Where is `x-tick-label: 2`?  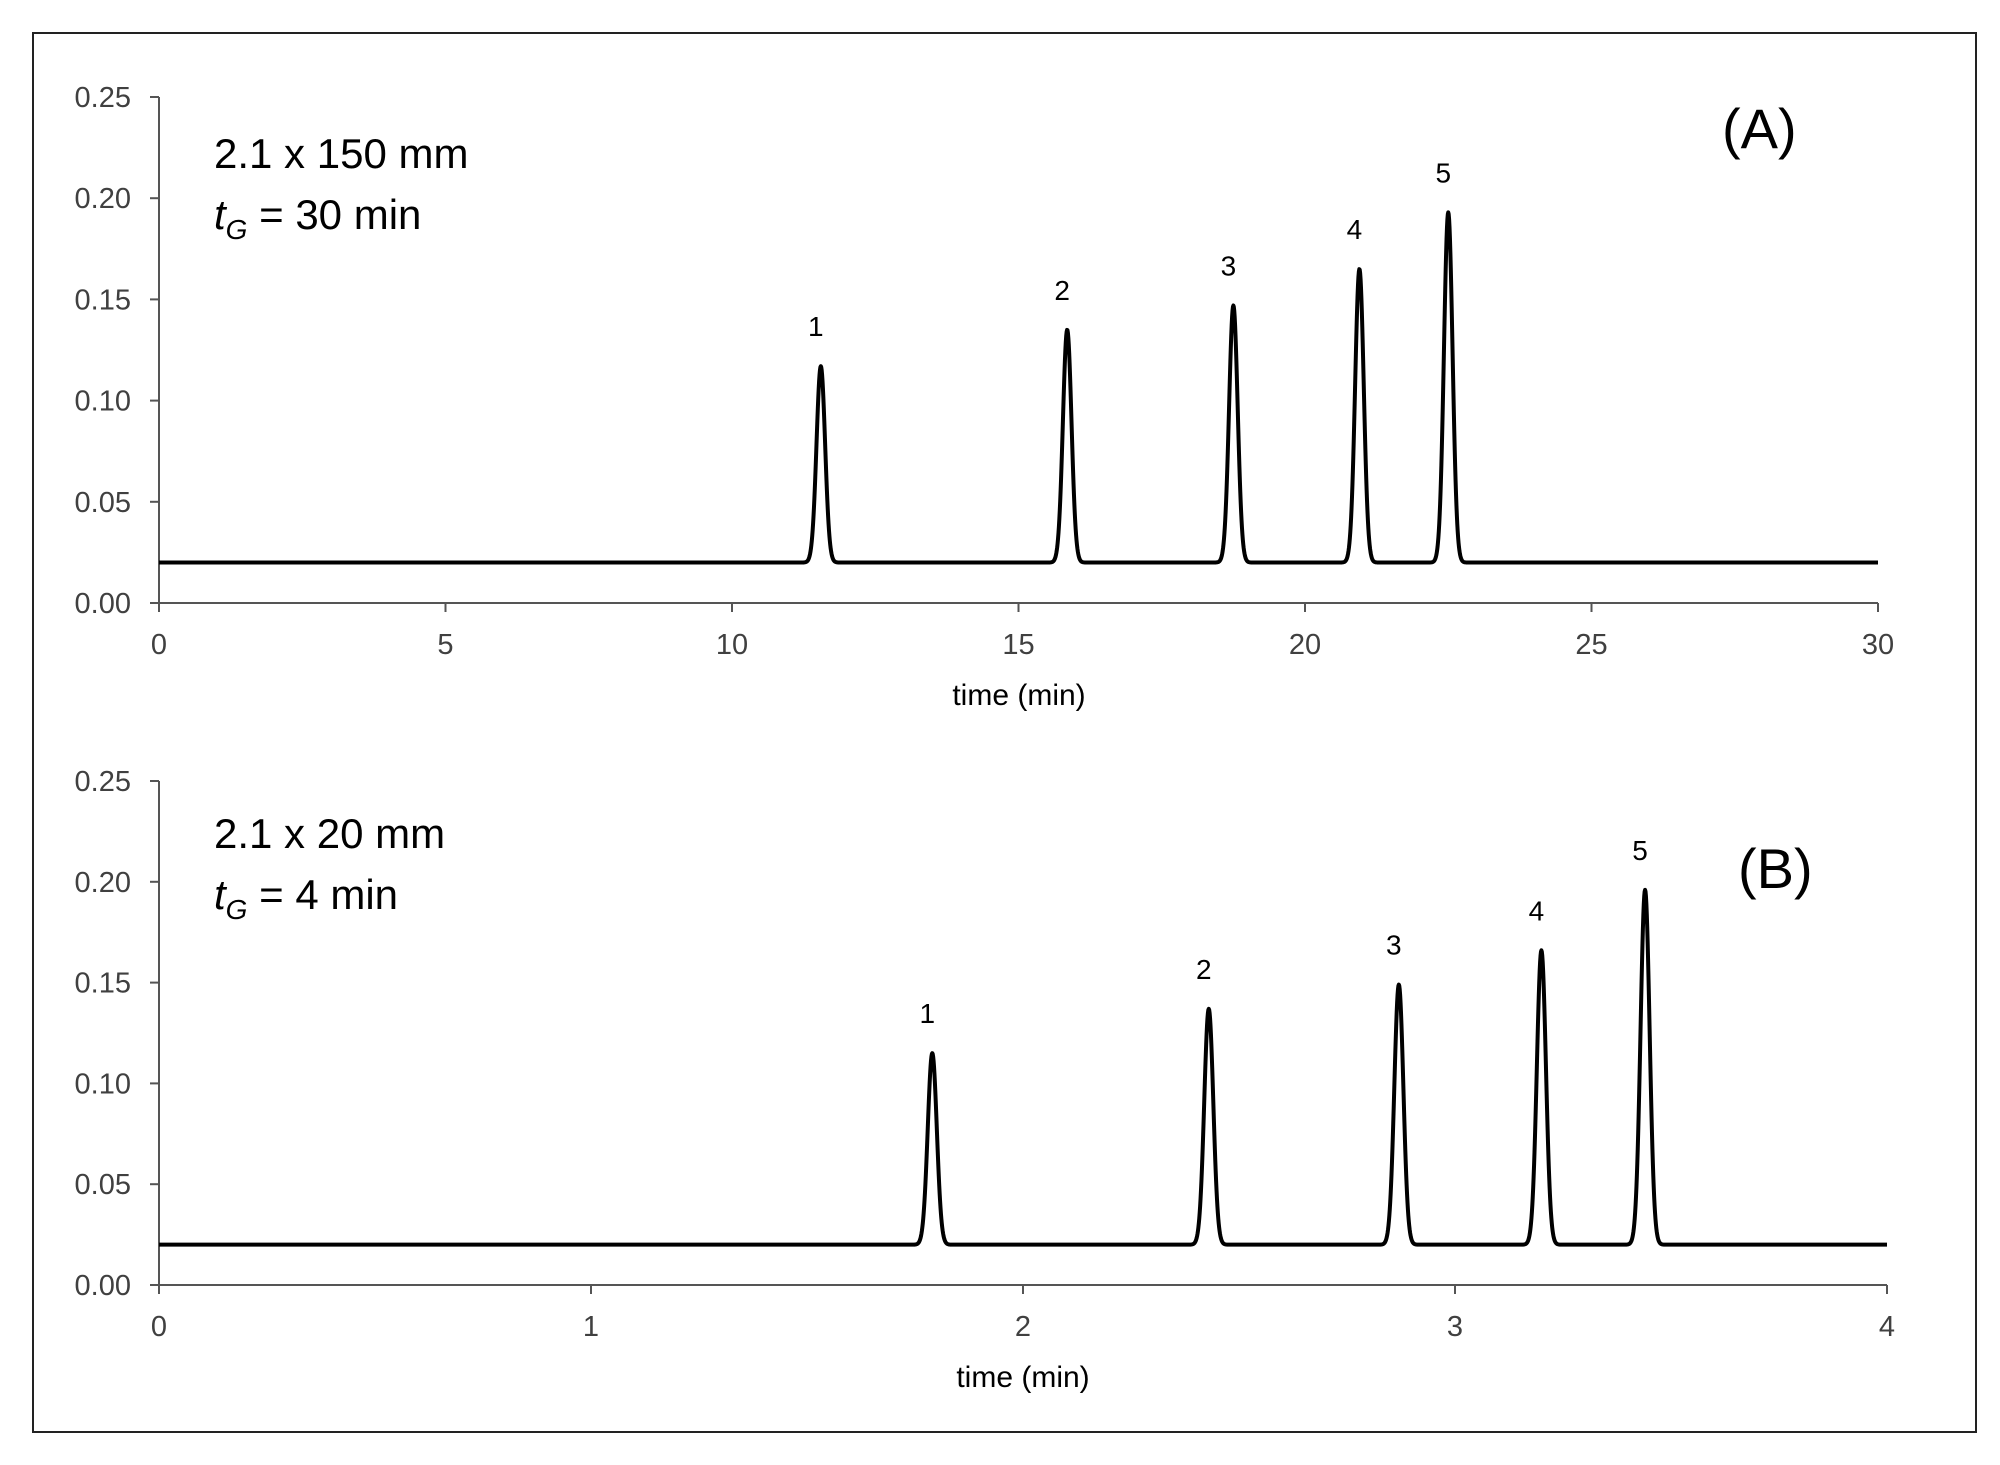 x-tick-label: 2 is located at coordinates (1023, 1327).